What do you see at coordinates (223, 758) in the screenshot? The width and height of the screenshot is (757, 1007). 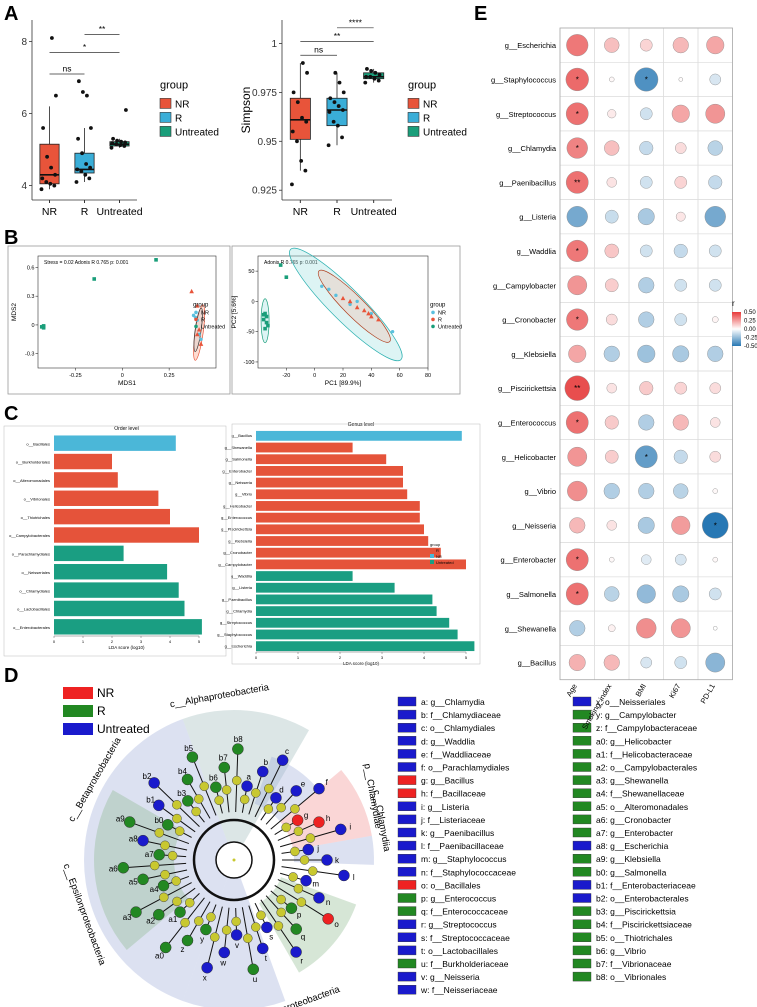 I see `branch-letter: b7` at bounding box center [223, 758].